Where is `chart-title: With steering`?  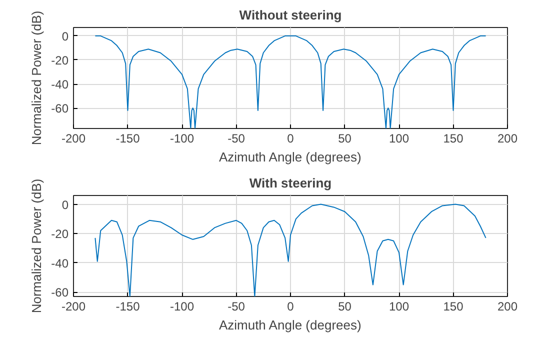 chart-title: With steering is located at coordinates (290, 183).